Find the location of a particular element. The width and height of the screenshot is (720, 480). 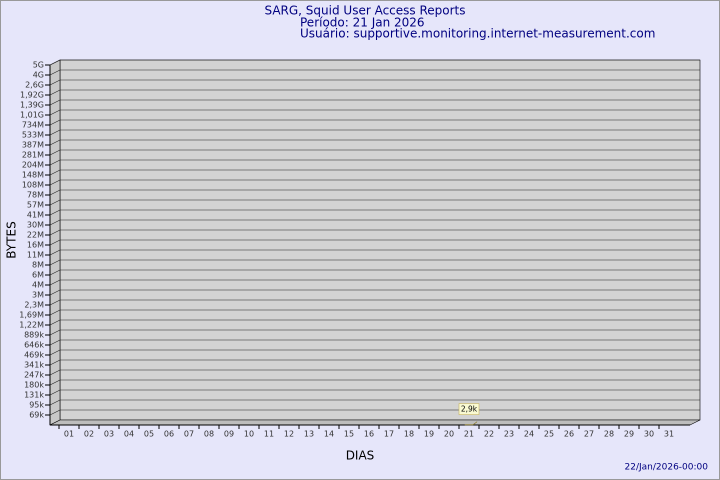

x-tick-label: 14 is located at coordinates (329, 434).